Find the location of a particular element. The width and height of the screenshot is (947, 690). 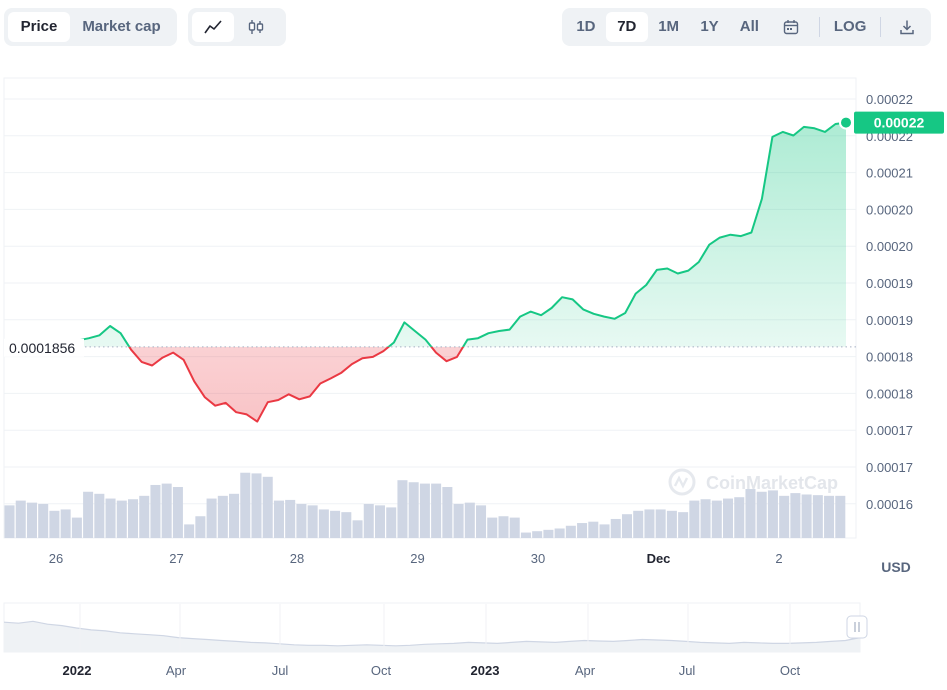

tab-range-1d: 1D is located at coordinates (586, 26).